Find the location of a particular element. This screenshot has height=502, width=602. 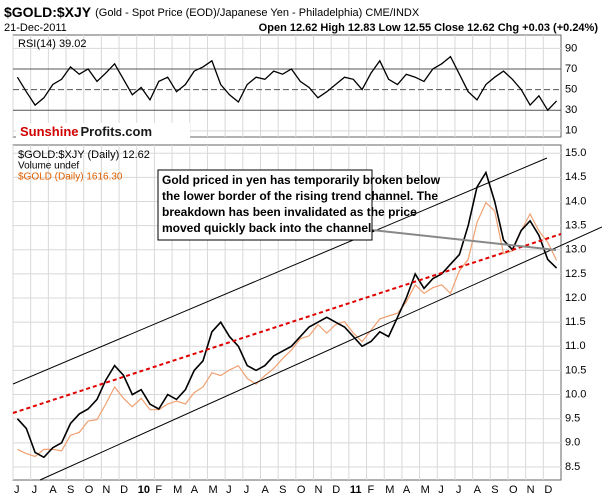

y-tick-label: 9.5 is located at coordinates (572, 419).